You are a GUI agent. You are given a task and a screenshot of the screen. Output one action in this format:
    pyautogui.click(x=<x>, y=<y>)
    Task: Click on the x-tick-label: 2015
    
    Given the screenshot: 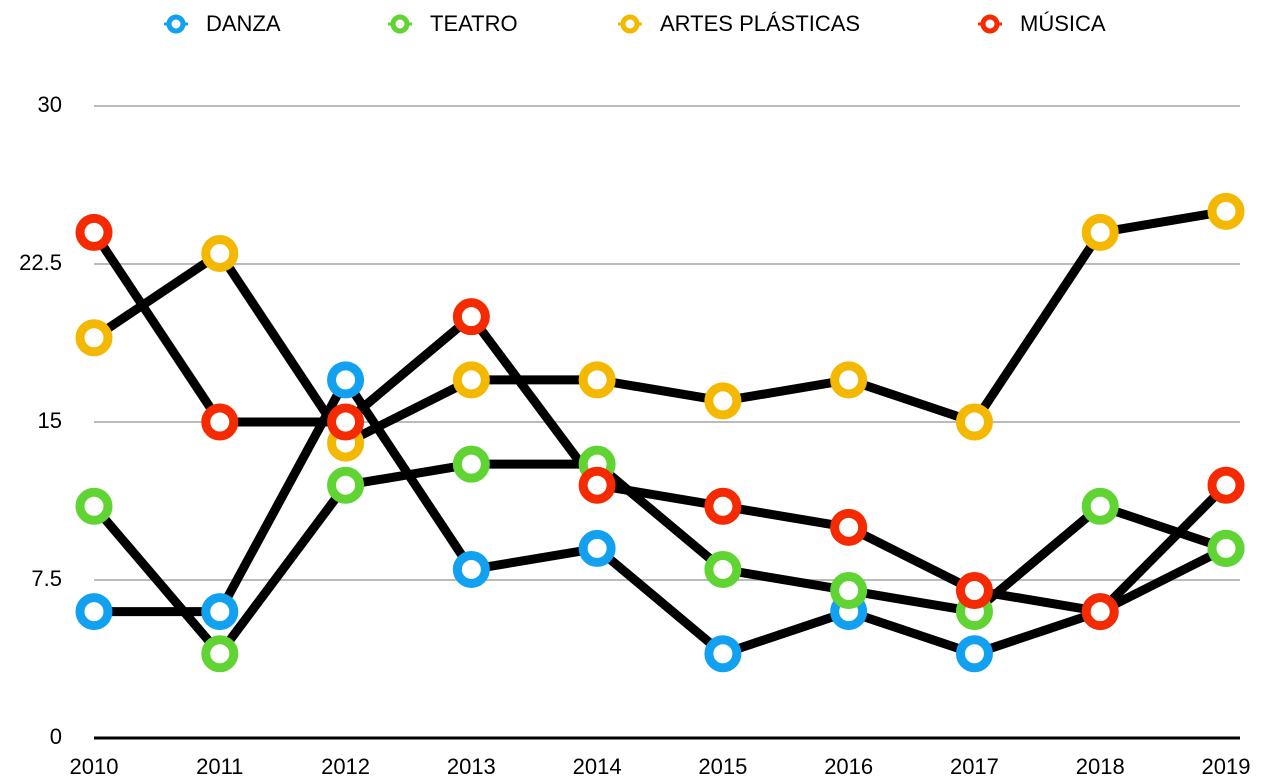 What is the action you would take?
    pyautogui.click(x=722, y=766)
    